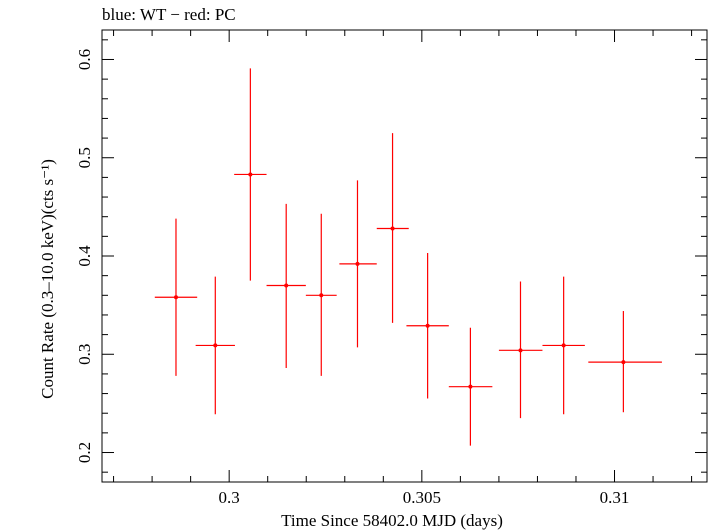 This screenshot has height=532, width=709. What do you see at coordinates (84, 354) in the screenshot?
I see `y-tick-label: 0.3` at bounding box center [84, 354].